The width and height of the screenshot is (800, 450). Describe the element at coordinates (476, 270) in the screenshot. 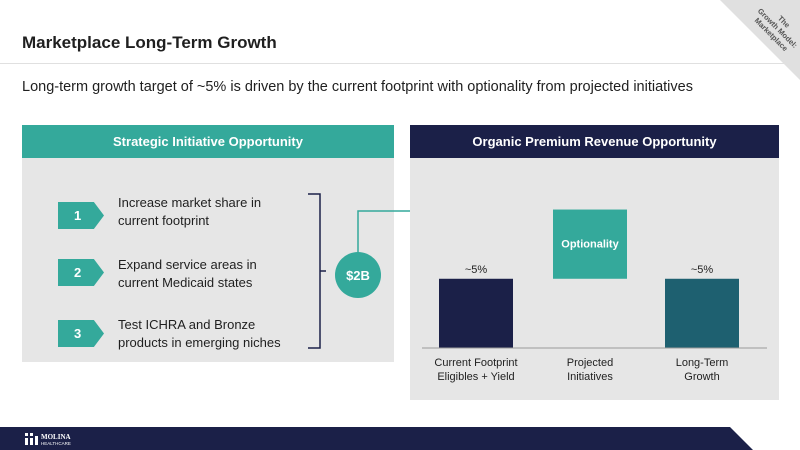

I see `bar-1-value-label: ~5%` at that location.